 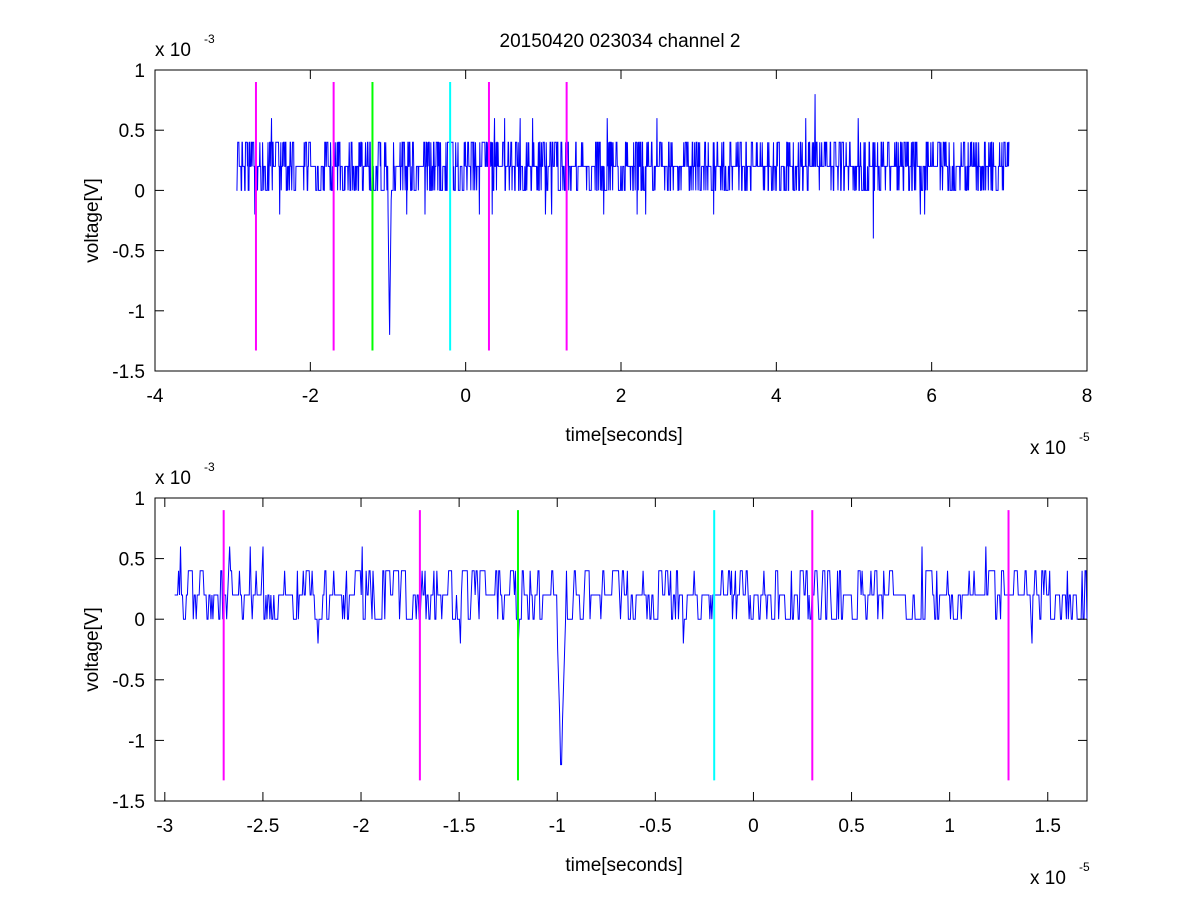 I want to click on x-tick-label: 0.5, so click(x=851, y=826).